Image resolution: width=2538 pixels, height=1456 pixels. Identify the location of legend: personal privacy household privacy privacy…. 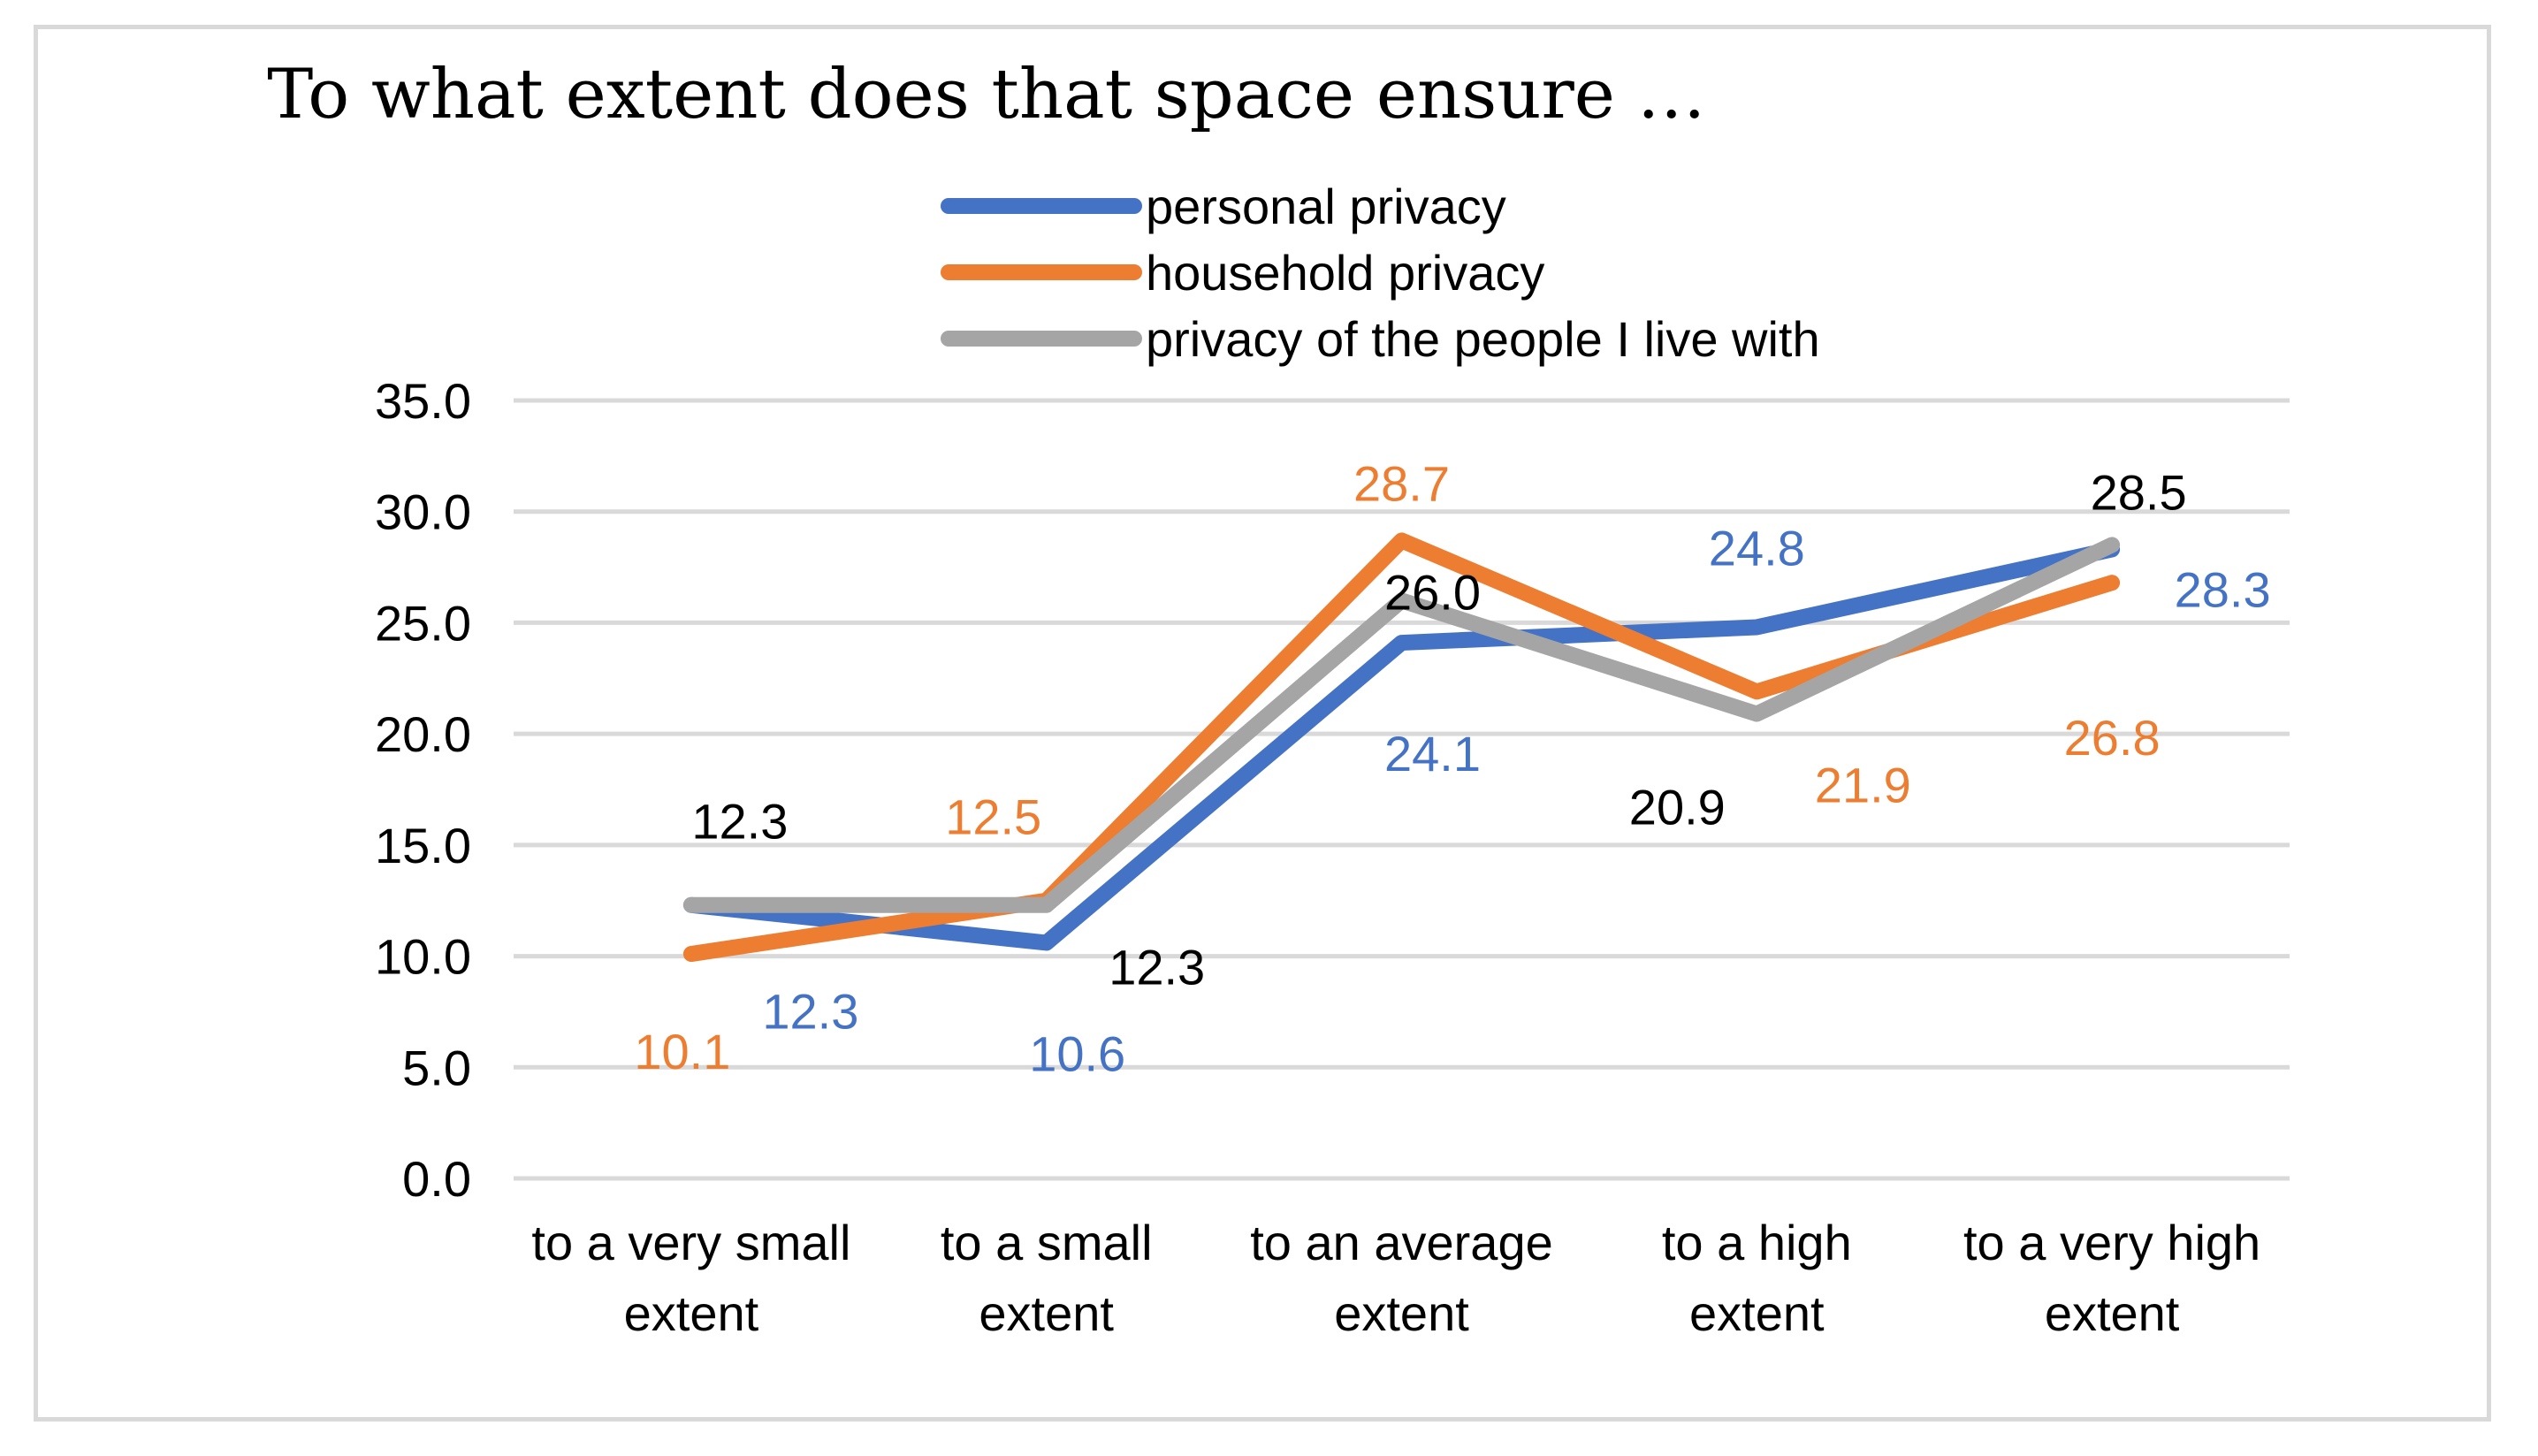
(1380, 273).